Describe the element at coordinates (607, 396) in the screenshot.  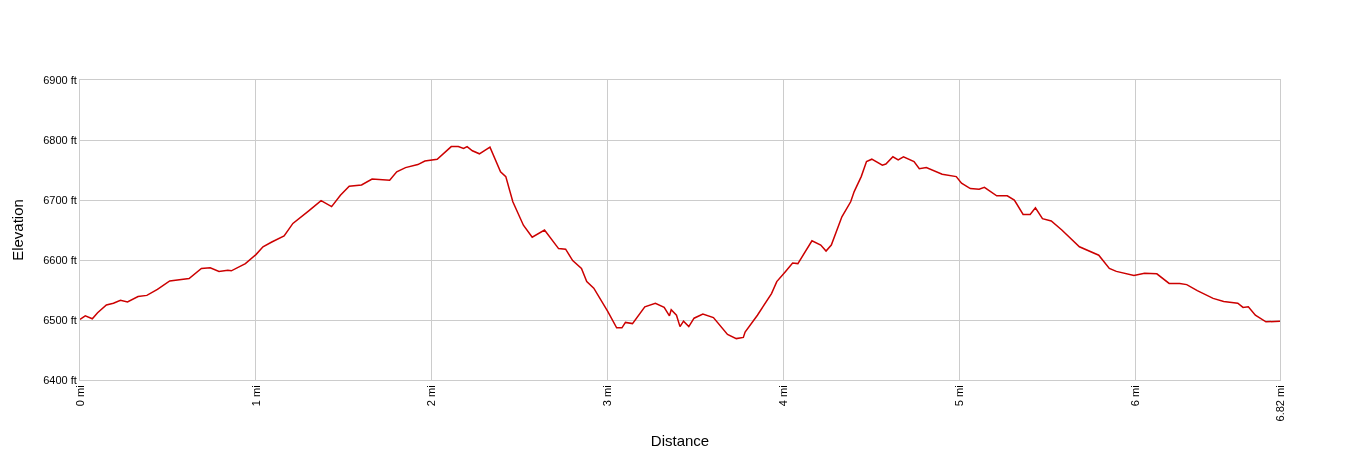
I see `x-tick-label: 3 mi` at that location.